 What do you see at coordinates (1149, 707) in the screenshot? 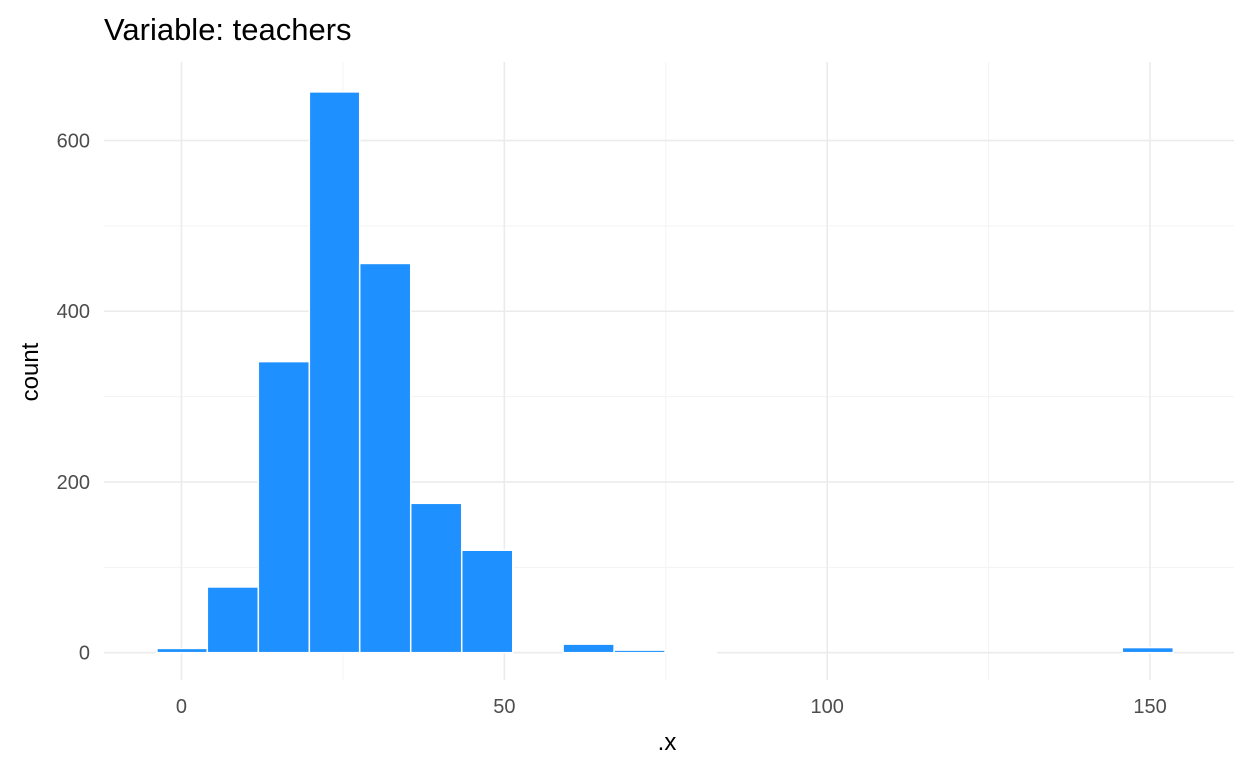
I see `x-tick-label: 150` at bounding box center [1149, 707].